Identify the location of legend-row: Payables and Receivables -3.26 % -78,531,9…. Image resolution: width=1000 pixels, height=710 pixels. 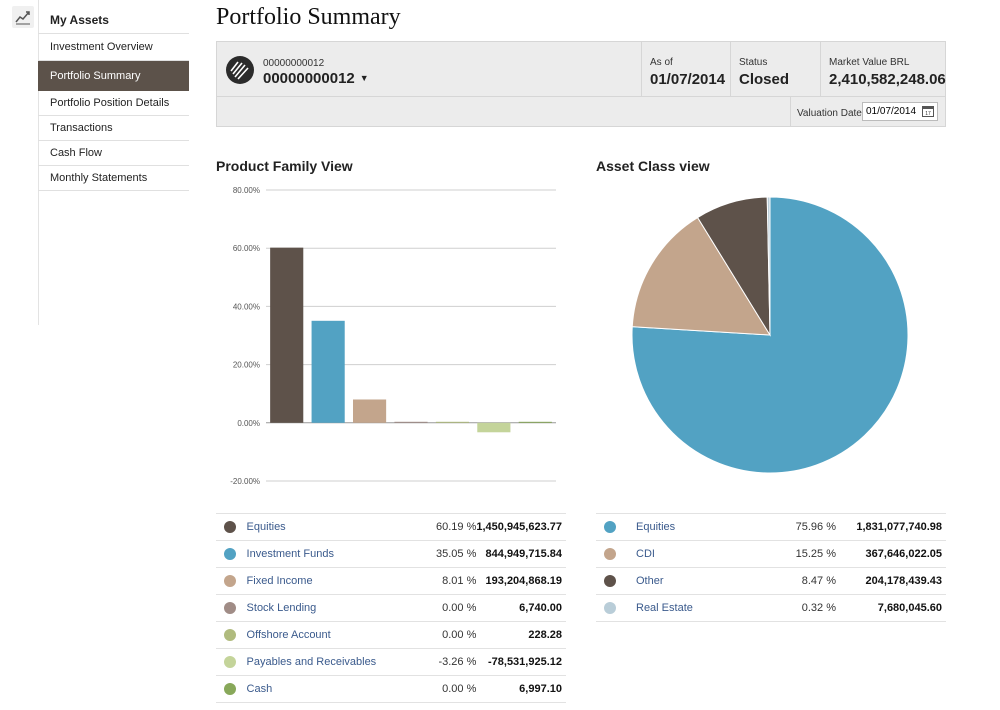
(391, 662).